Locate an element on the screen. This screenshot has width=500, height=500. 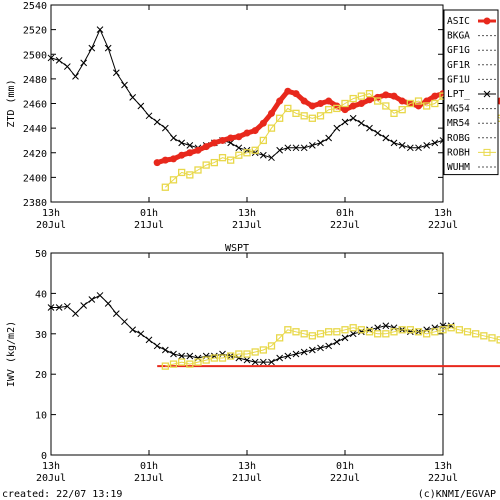
y-tick-label: 2400 is located at coordinates (35, 178).